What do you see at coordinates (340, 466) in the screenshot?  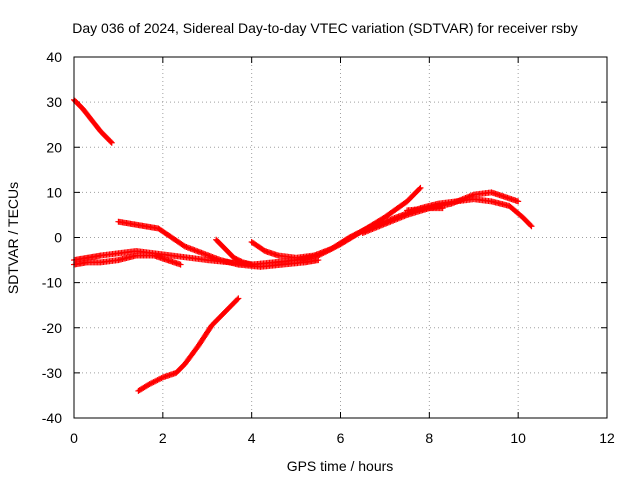 I see `x-axis-label: GPS time / hours` at bounding box center [340, 466].